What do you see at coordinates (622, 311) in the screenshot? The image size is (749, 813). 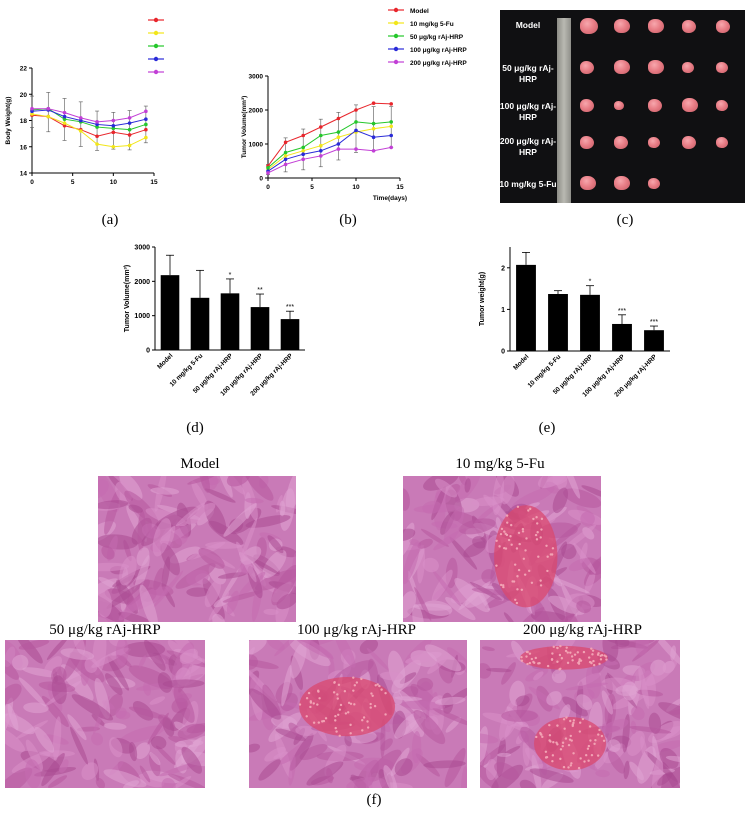 I see `significance-label: ***` at bounding box center [622, 311].